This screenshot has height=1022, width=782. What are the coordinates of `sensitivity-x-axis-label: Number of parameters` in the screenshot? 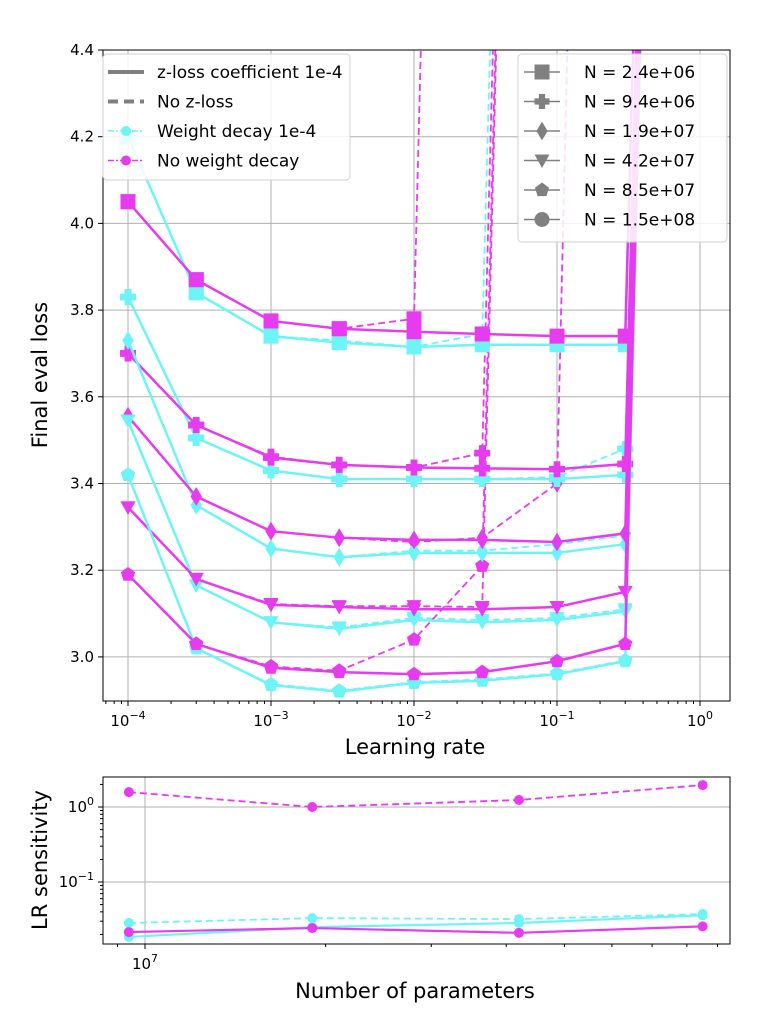 It's located at (415, 991).